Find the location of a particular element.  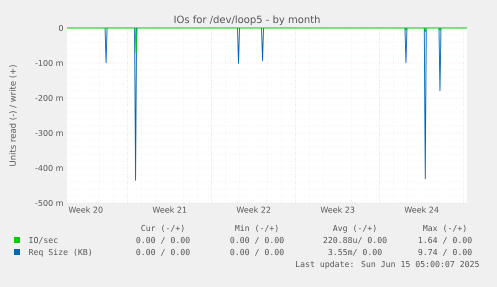

text: 9.74 / 0.00 is located at coordinates (445, 252).